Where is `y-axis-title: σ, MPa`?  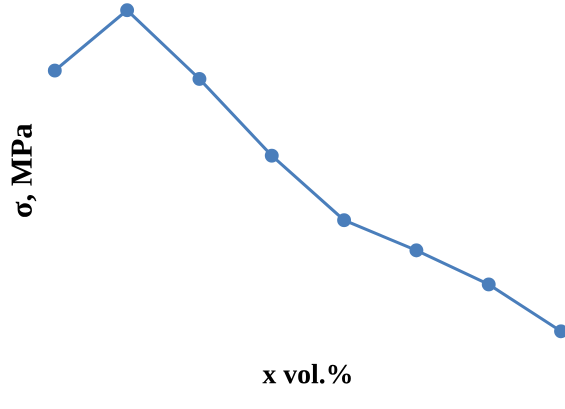 y-axis-title: σ, MPa is located at coordinates (24, 170).